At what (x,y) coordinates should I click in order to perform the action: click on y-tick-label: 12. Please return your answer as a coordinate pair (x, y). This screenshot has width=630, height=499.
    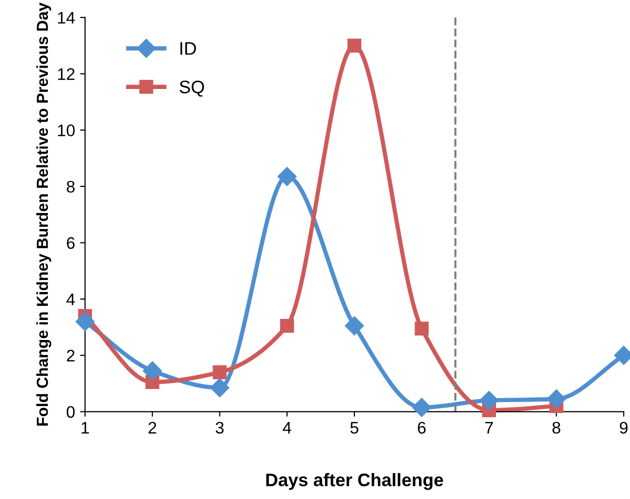
    Looking at the image, I should click on (66, 74).